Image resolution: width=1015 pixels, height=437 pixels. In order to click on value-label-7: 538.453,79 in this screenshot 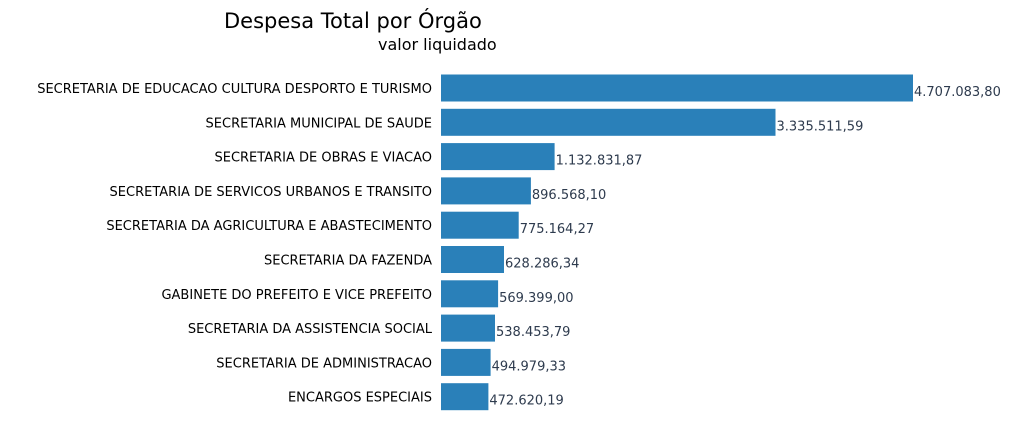, I will do `click(533, 332)`.